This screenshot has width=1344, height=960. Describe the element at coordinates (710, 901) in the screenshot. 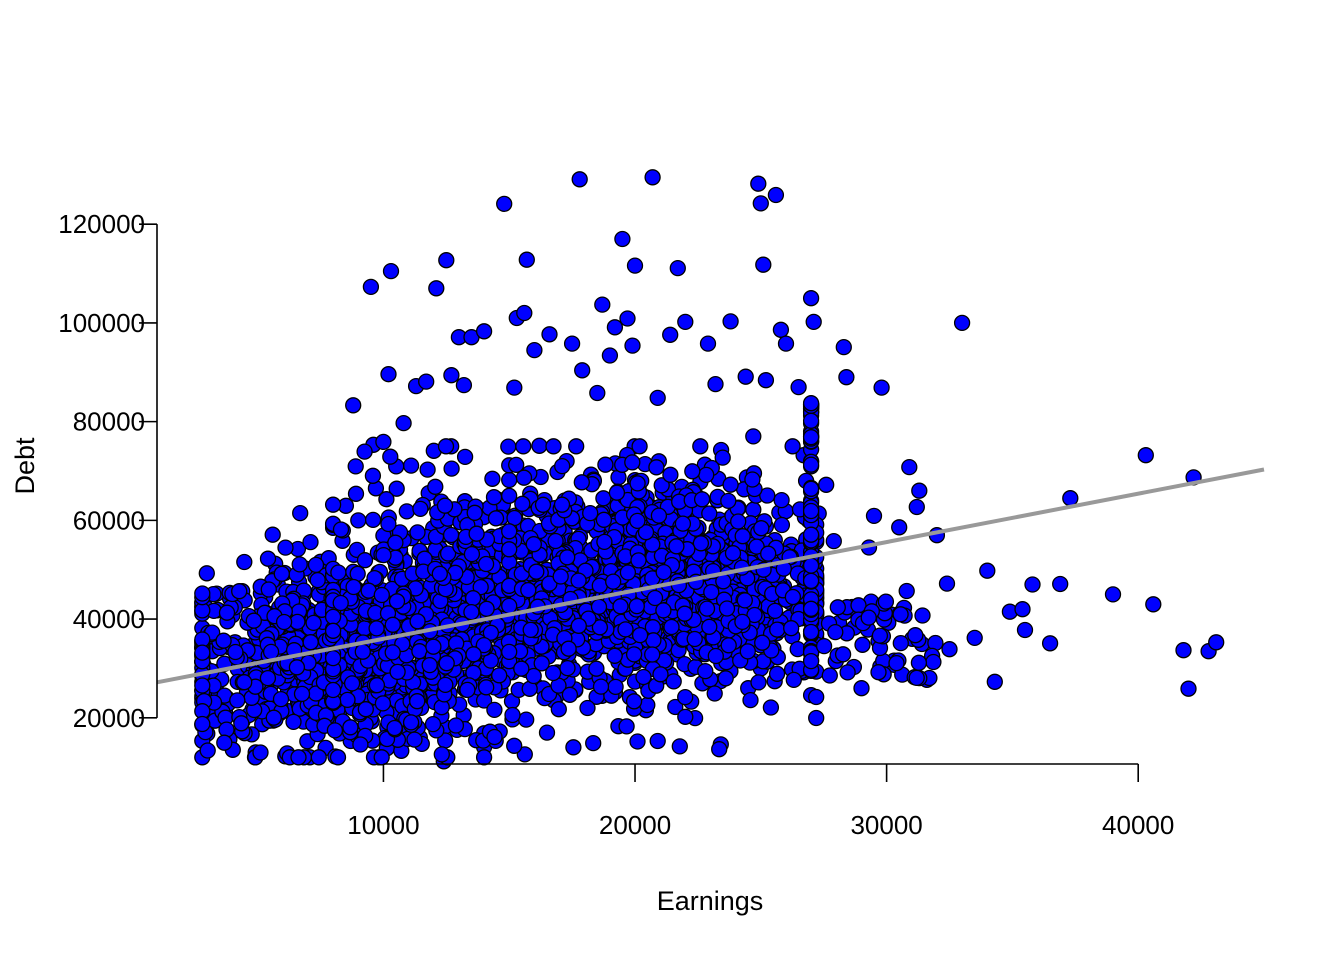

I see `x-axis-title: Earnings` at that location.